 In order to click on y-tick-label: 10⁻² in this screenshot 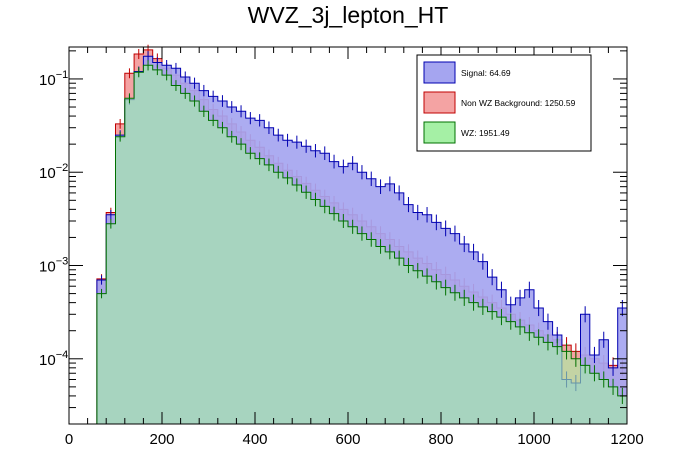, I will do `click(53, 172)`.